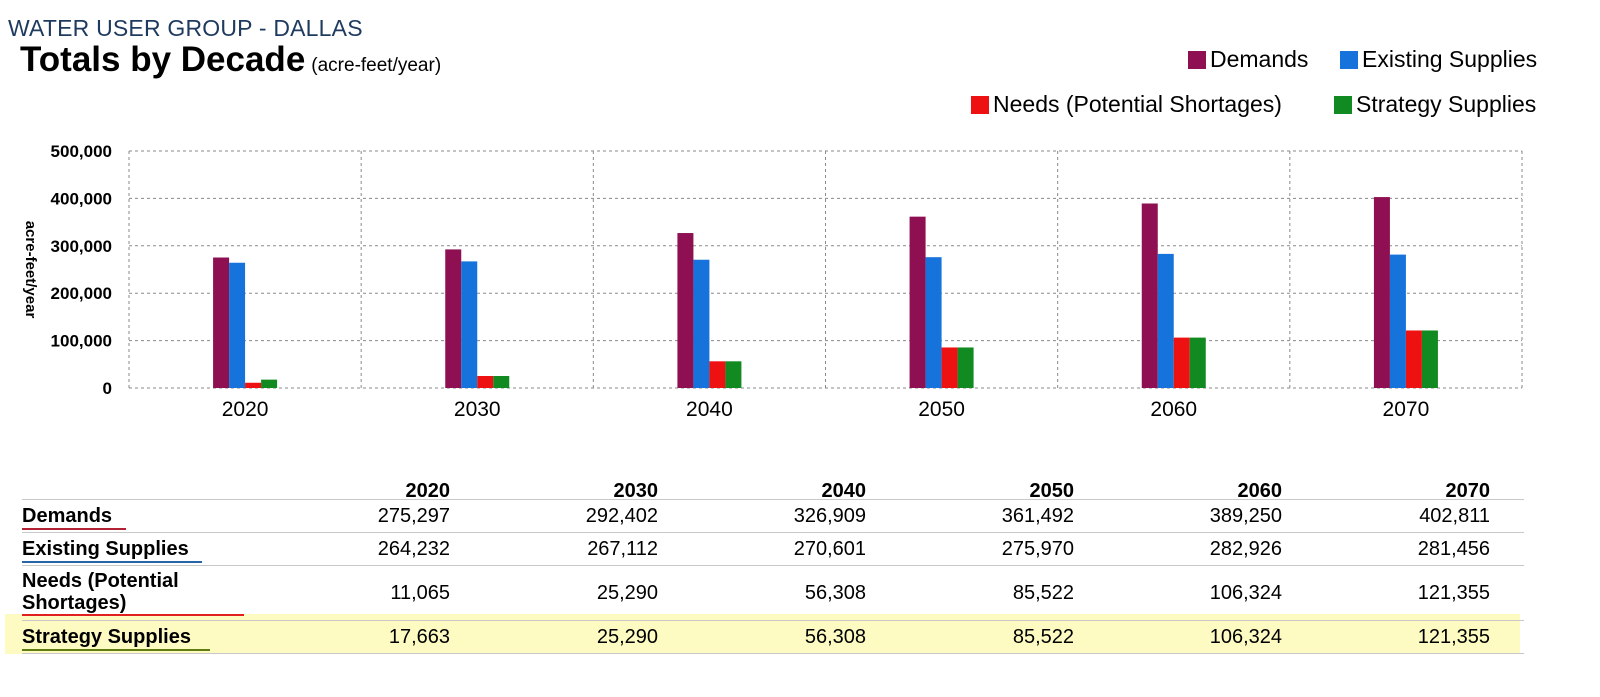 Image resolution: width=1600 pixels, height=697 pixels. I want to click on x-tick-label: 2030, so click(477, 409).